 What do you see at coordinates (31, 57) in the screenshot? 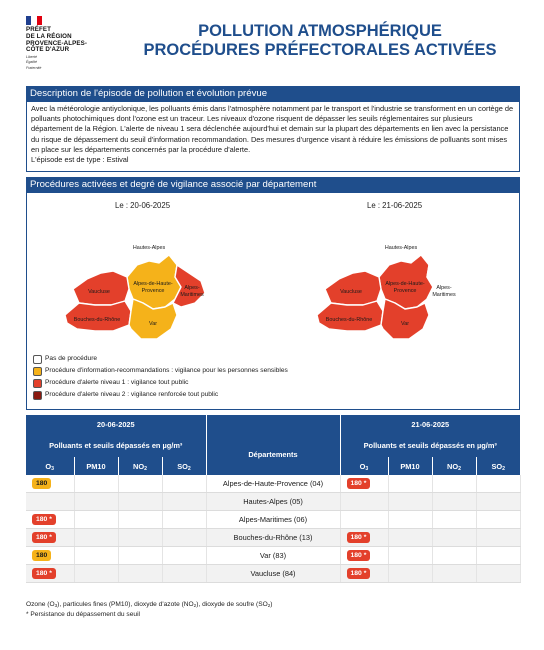
I see `logo-motto-1: Liberté` at bounding box center [31, 57].